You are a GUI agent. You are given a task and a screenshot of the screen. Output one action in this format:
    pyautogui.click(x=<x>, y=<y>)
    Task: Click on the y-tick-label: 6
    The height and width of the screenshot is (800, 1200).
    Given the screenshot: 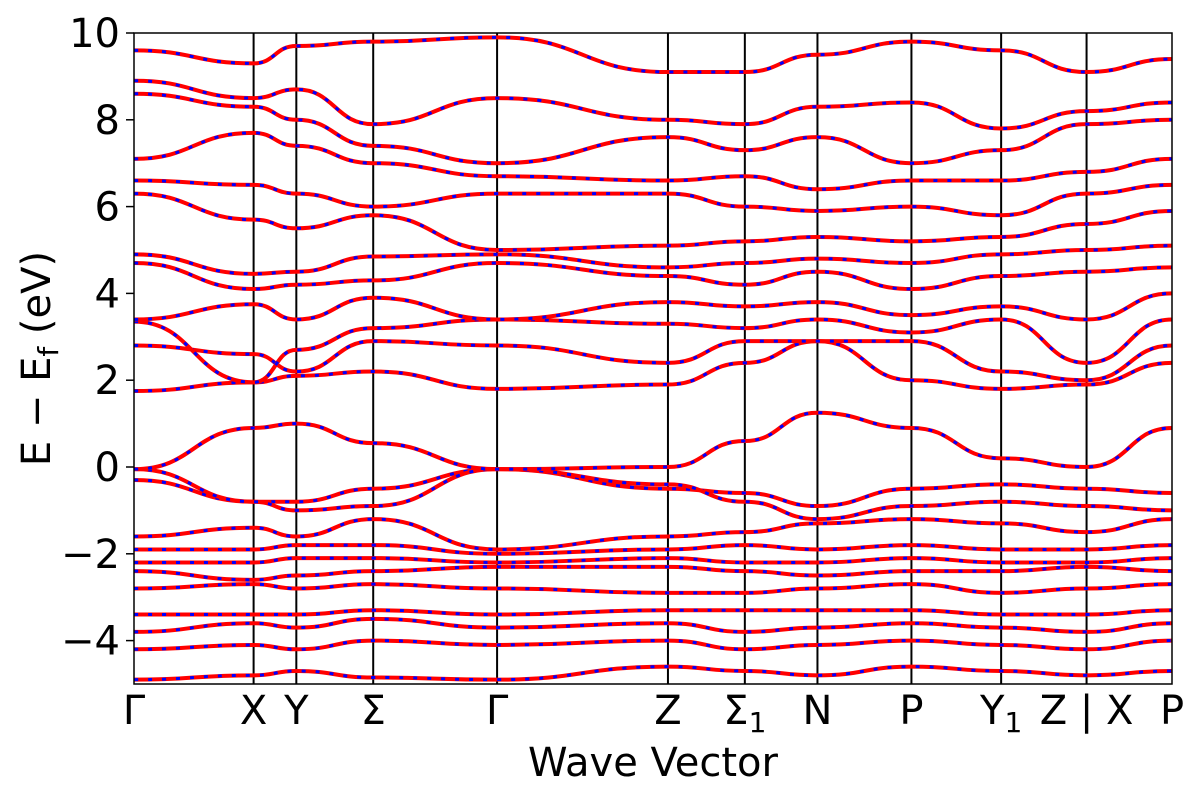 What is the action you would take?
    pyautogui.click(x=107, y=208)
    